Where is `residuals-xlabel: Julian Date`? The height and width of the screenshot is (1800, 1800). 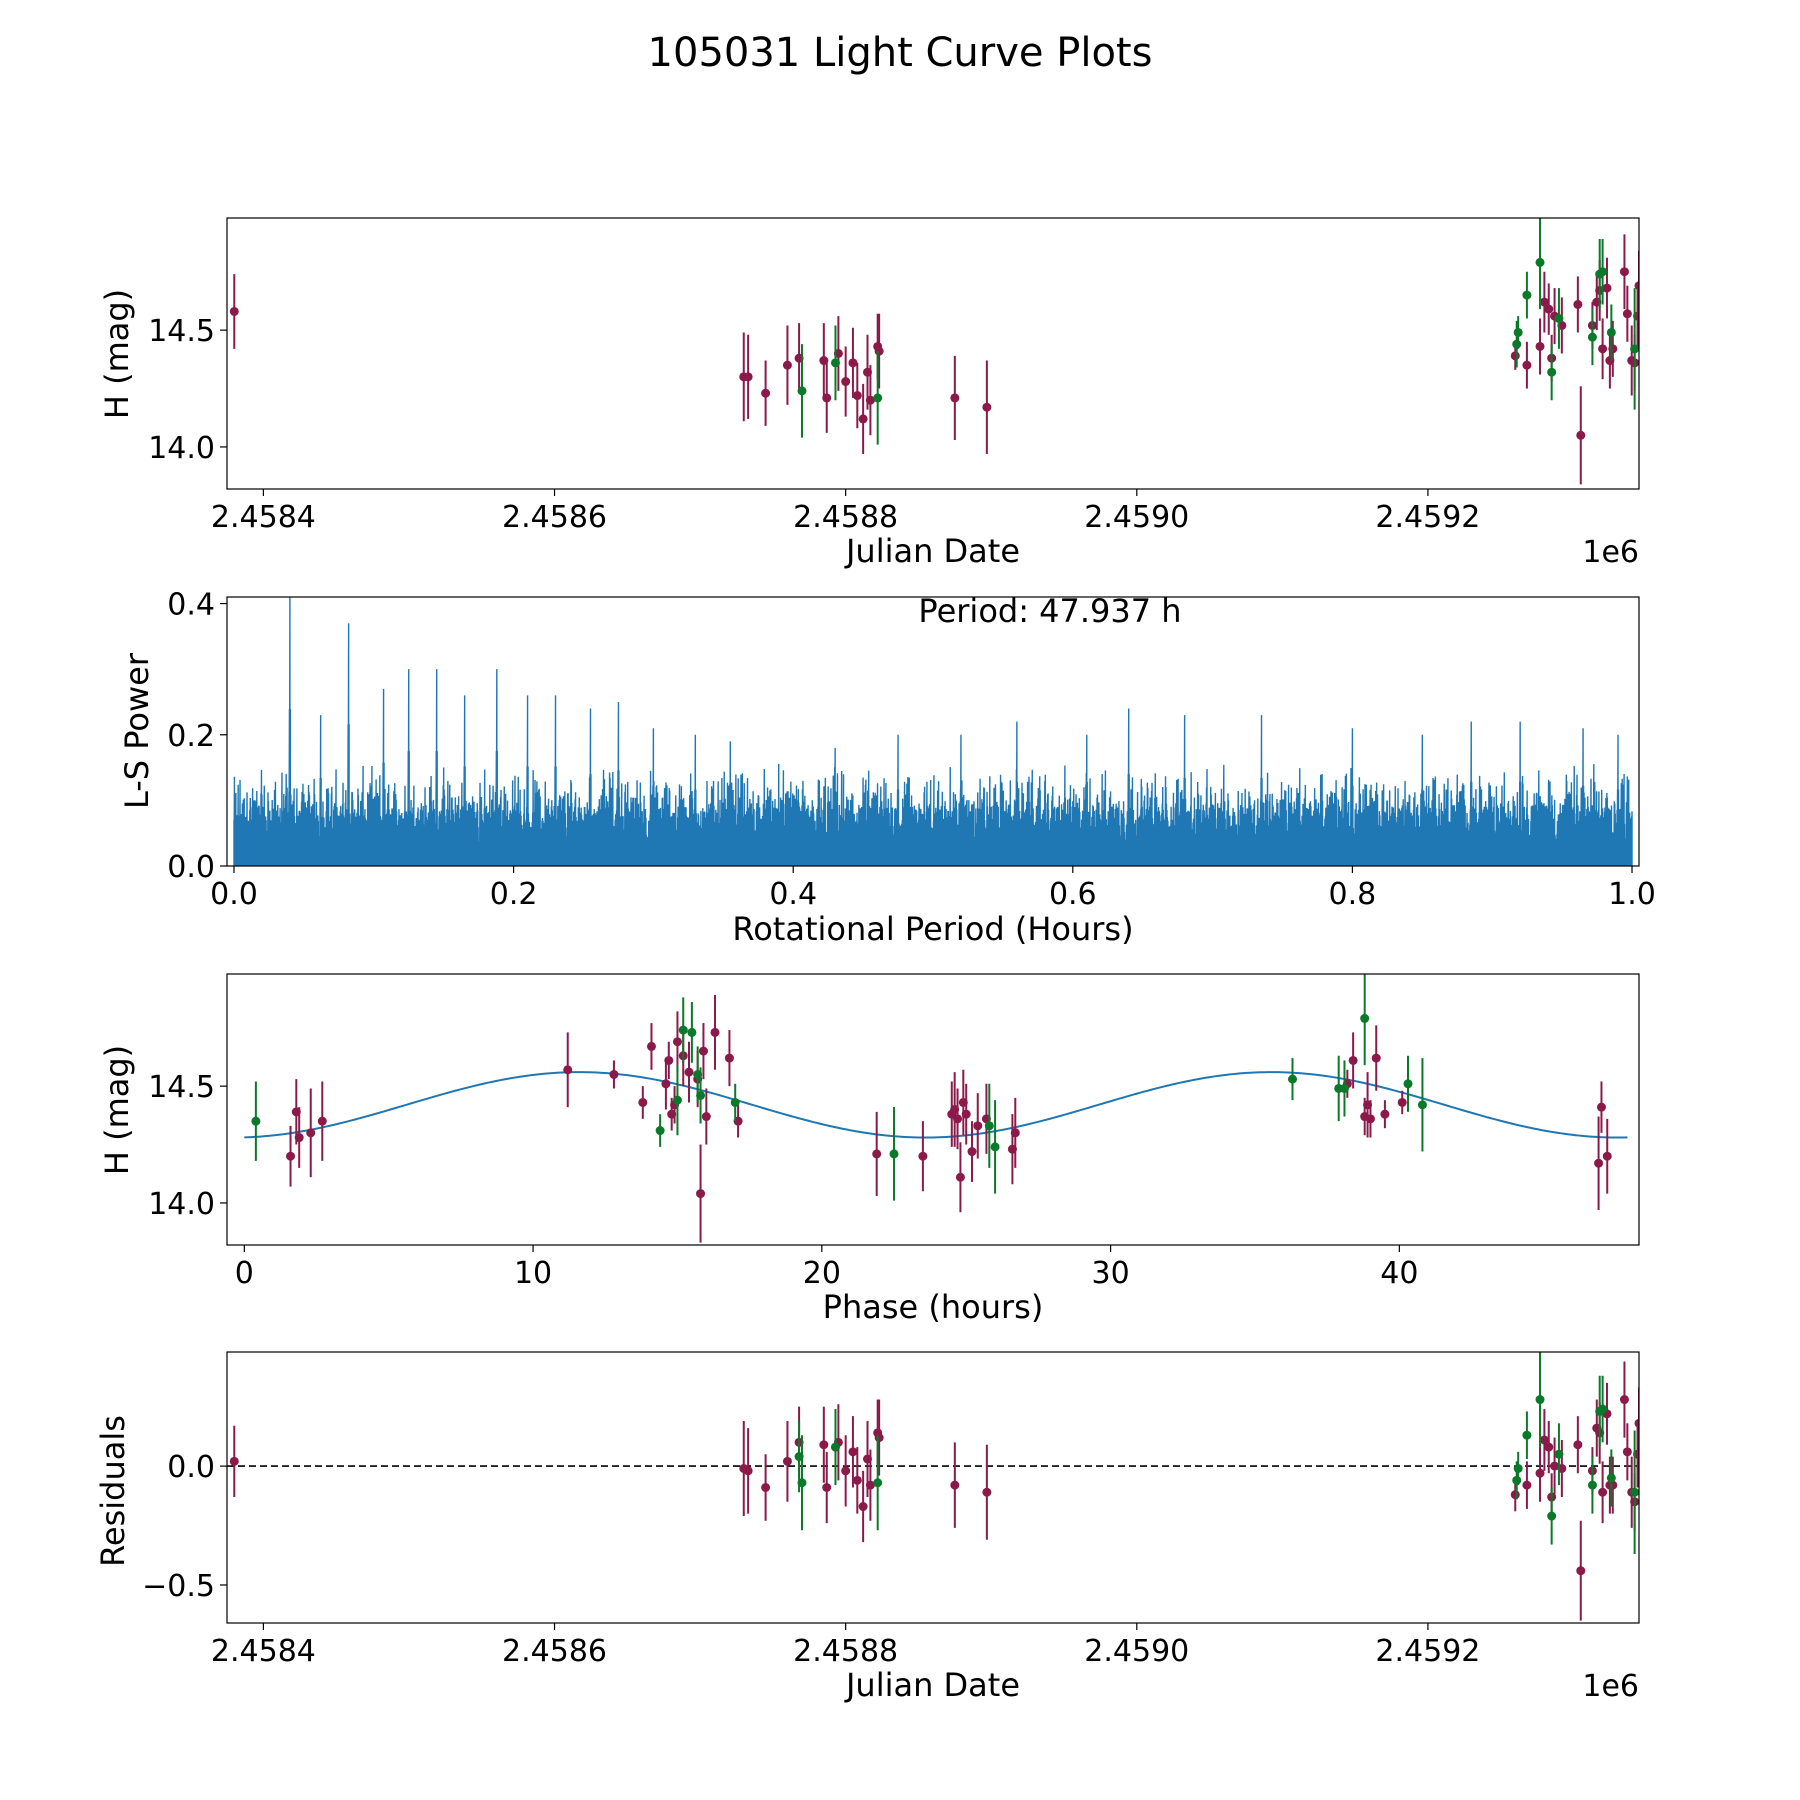
residuals-xlabel: Julian Date is located at coordinates (932, 1685).